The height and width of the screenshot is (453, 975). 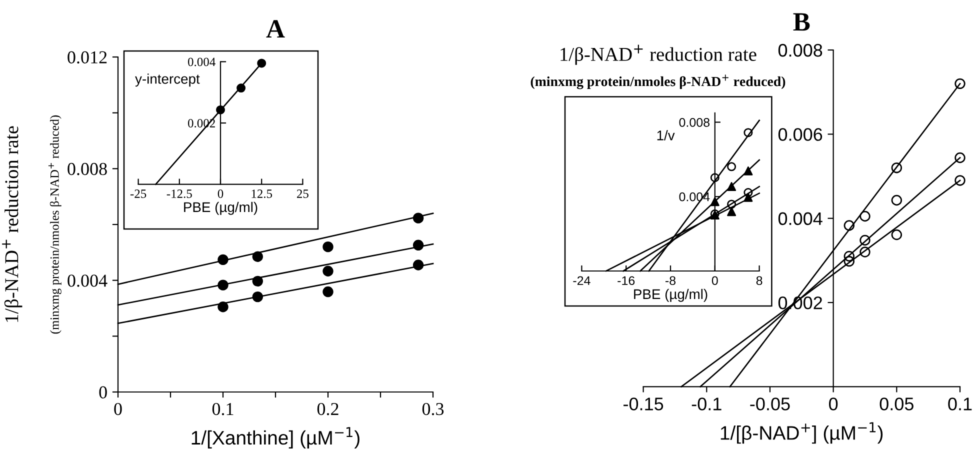 I want to click on x-tick-label: -0.05, so click(x=770, y=404).